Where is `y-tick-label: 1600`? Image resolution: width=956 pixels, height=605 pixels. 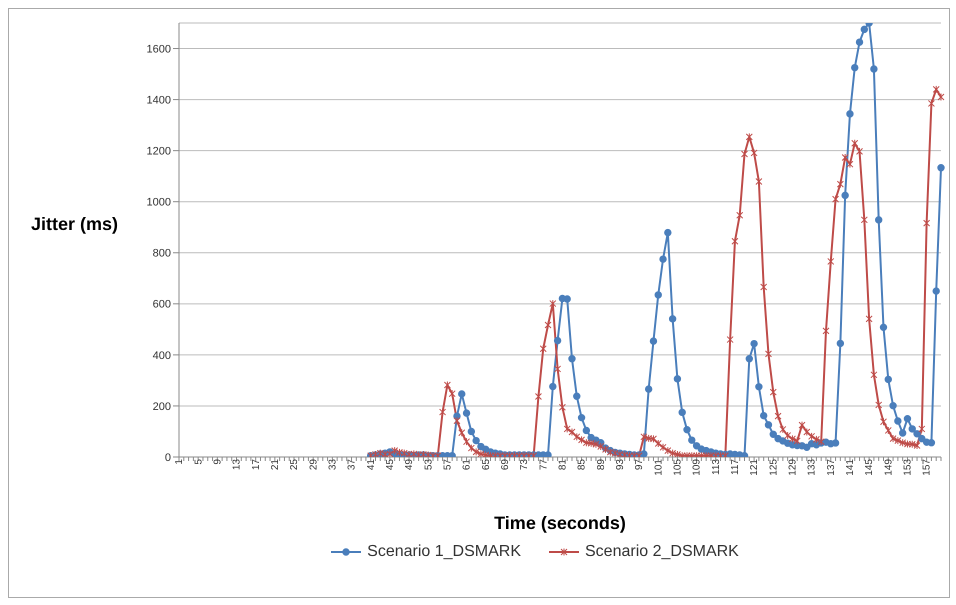
y-tick-label: 1600 is located at coordinates (158, 49).